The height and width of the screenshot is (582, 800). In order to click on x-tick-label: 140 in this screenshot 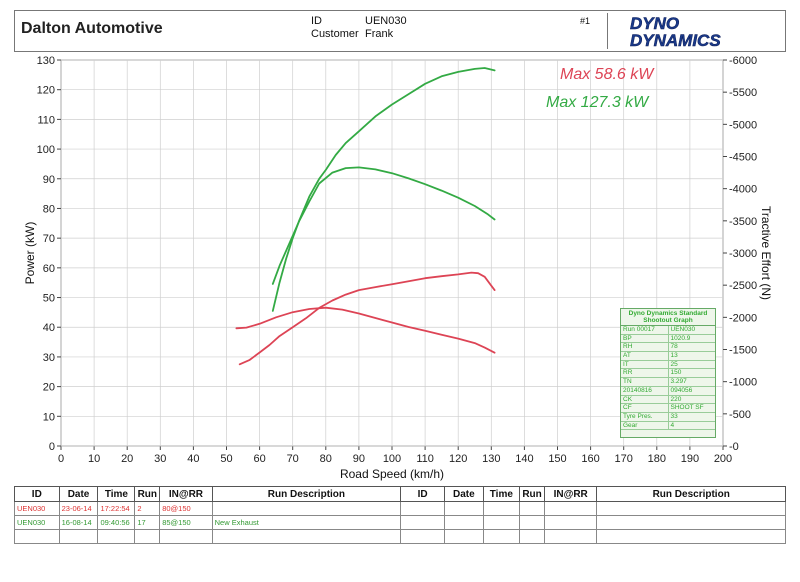, I will do `click(524, 459)`.